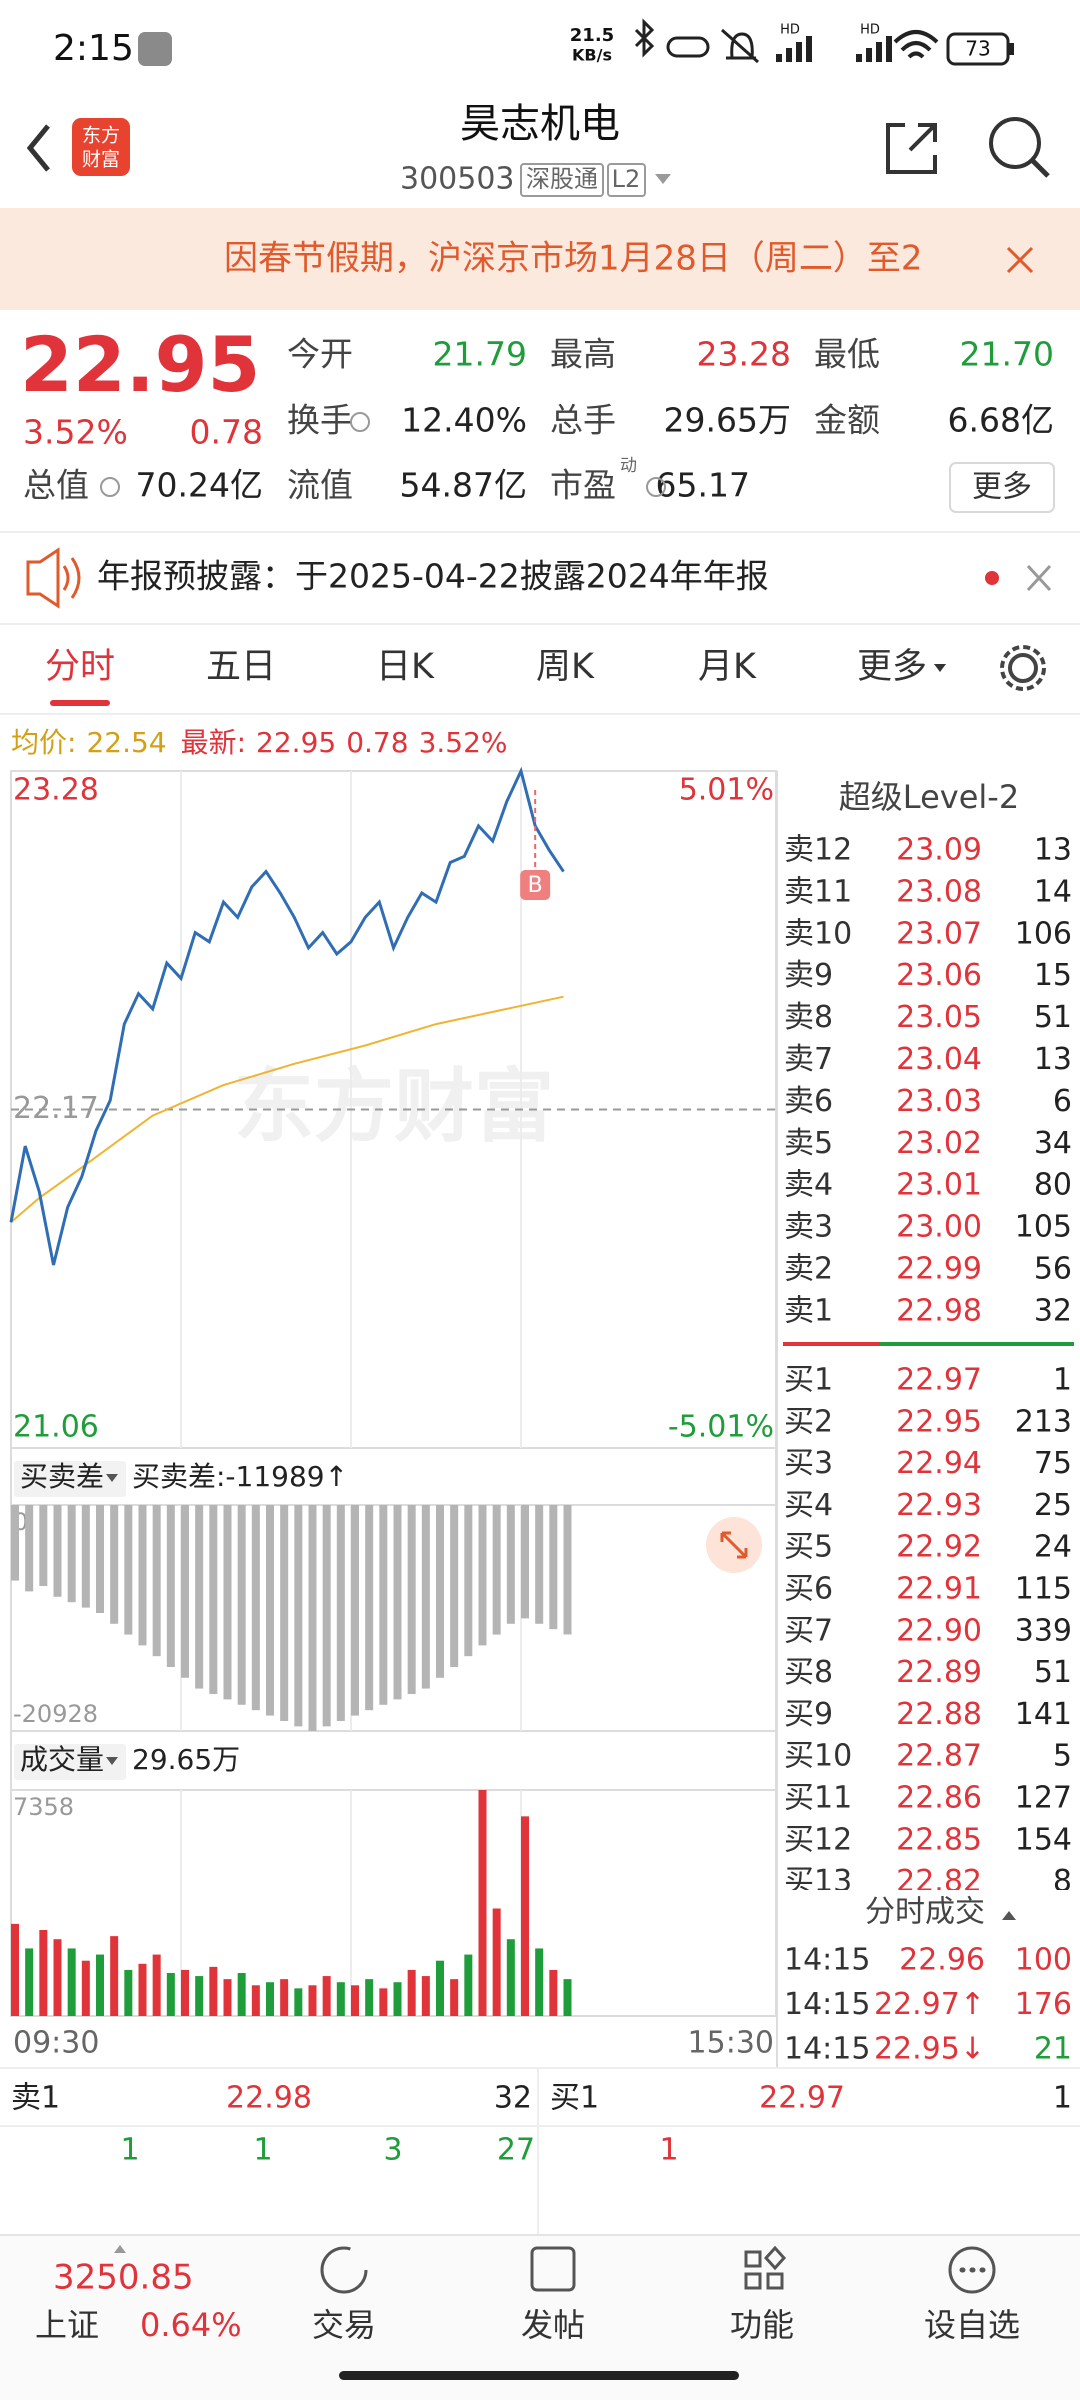 This screenshot has height=2400, width=1080. I want to click on trade-price: 22.95↓, so click(929, 2049).